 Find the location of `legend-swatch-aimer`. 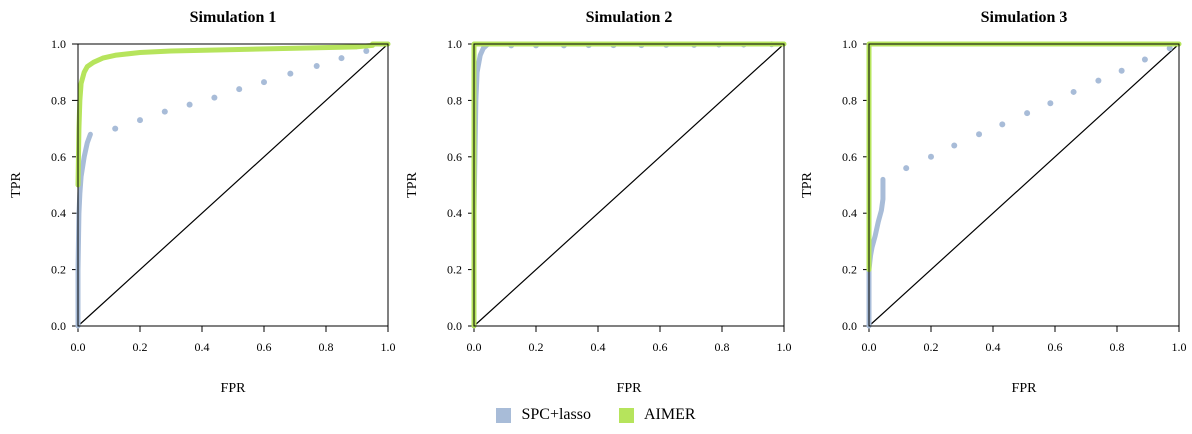

legend-swatch-aimer is located at coordinates (626, 415).